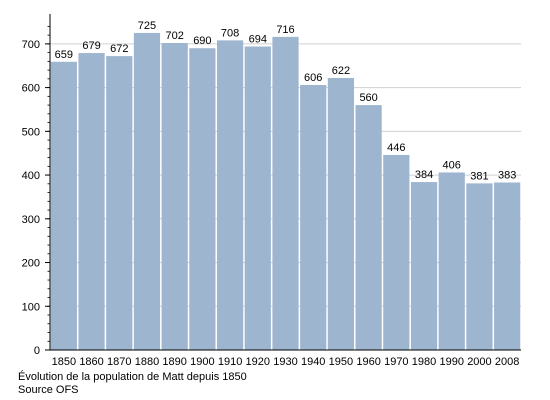 This screenshot has height=400, width=550. What do you see at coordinates (341, 71) in the screenshot?
I see `data-label: 622` at bounding box center [341, 71].